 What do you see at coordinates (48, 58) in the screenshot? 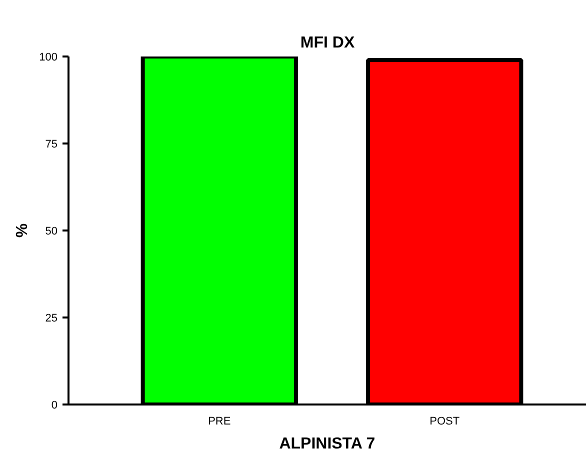
I see `y-tick-label: 100` at bounding box center [48, 58].